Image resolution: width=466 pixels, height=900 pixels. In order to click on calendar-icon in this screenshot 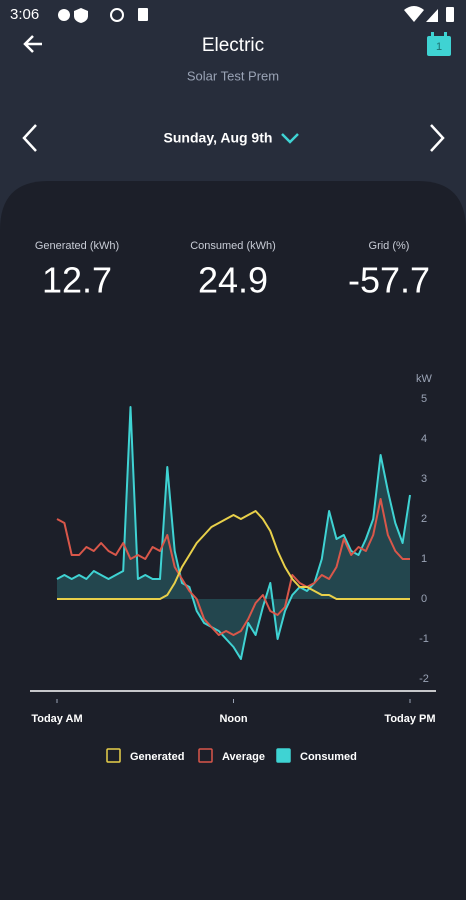, I will do `click(439, 46)`.